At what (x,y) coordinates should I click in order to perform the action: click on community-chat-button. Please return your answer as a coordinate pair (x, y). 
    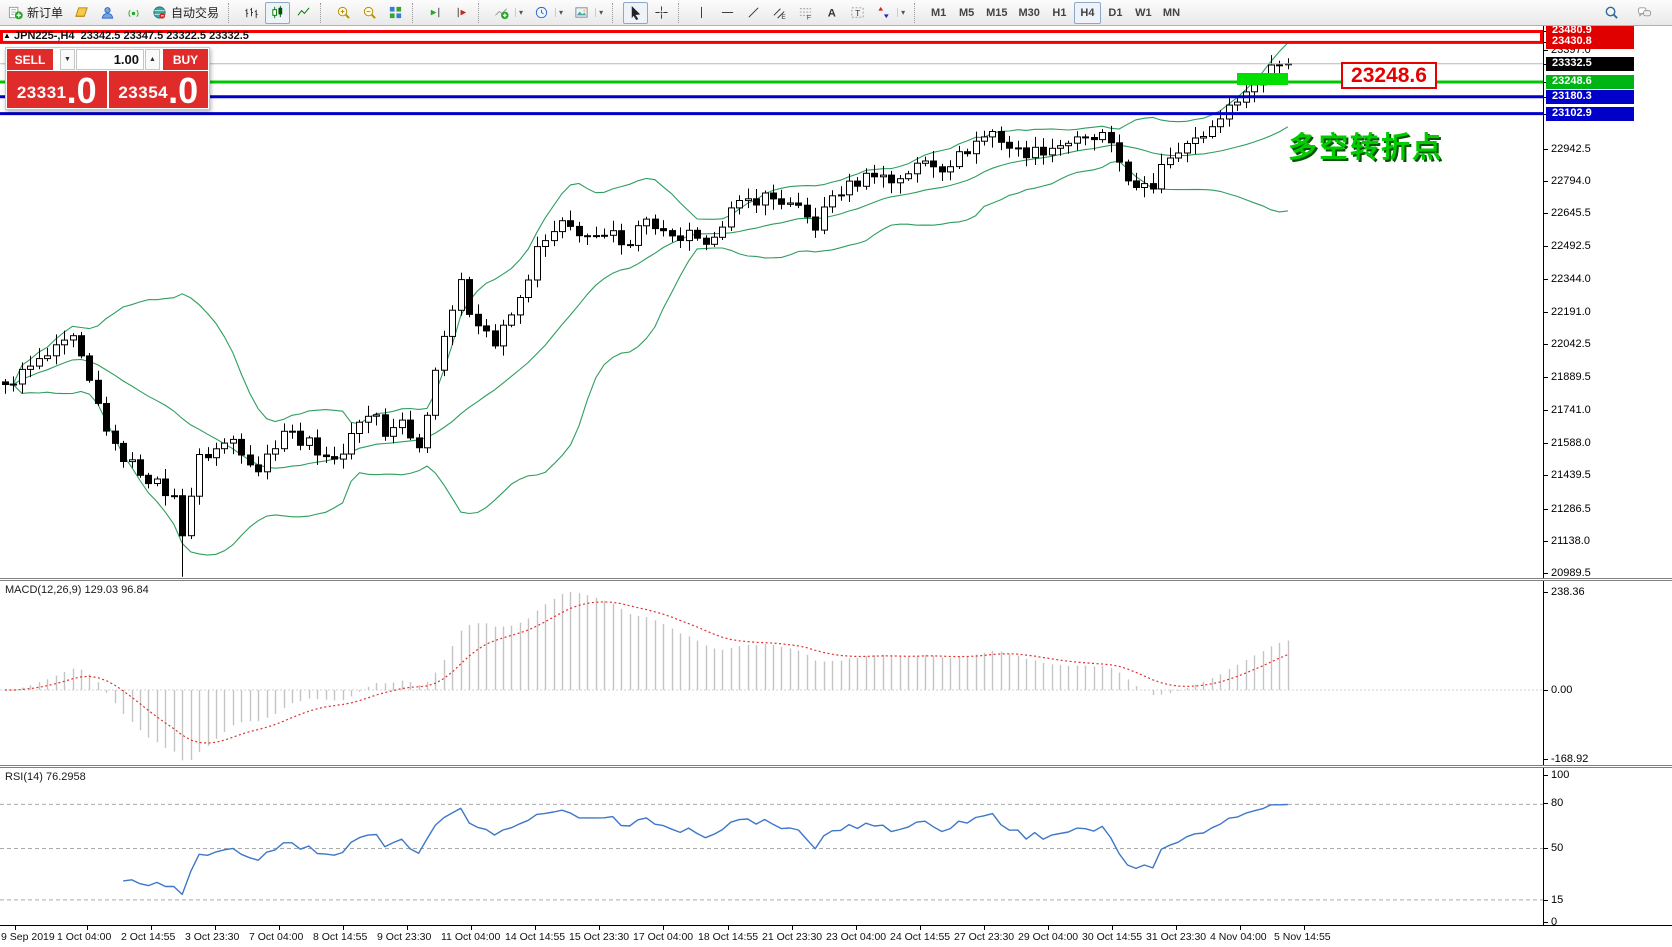
    Looking at the image, I should click on (1644, 13).